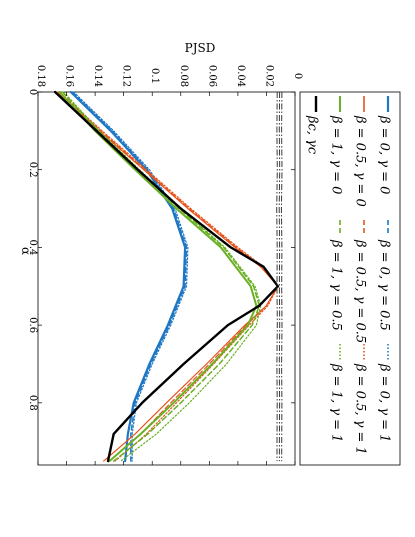 Image resolution: width=415 pixels, height=537 pixels. I want to click on x-tick-label: 0.4, so click(32, 247).